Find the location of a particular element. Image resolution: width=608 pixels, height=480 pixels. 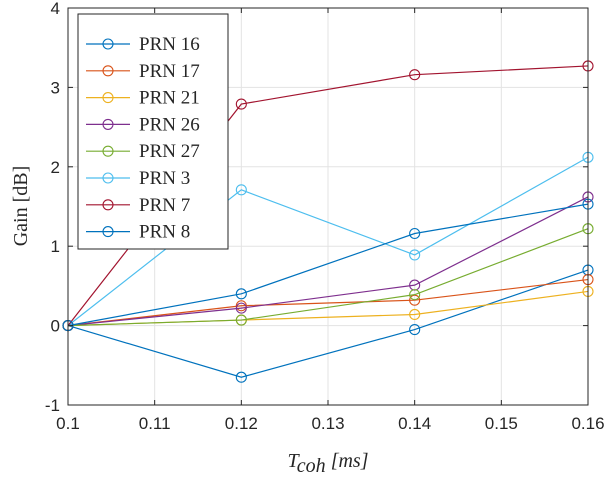

legend-entry-prn-26: PRN 26 is located at coordinates (143, 124).